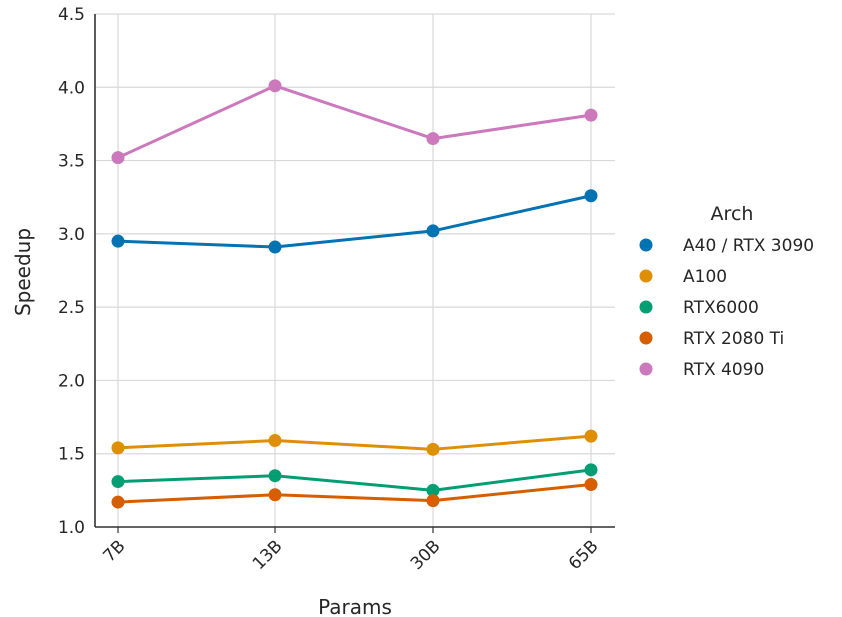 This screenshot has width=842, height=617. What do you see at coordinates (23, 272) in the screenshot?
I see `y-axis-label: Speedup` at bounding box center [23, 272].